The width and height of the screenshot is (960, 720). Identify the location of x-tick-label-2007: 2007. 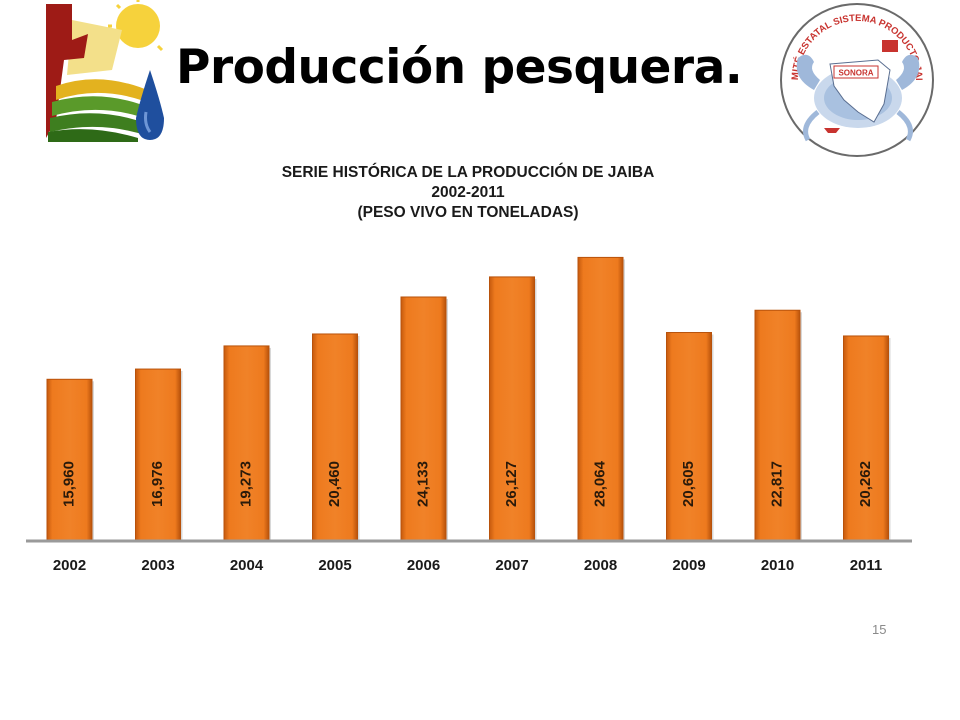
(511, 565).